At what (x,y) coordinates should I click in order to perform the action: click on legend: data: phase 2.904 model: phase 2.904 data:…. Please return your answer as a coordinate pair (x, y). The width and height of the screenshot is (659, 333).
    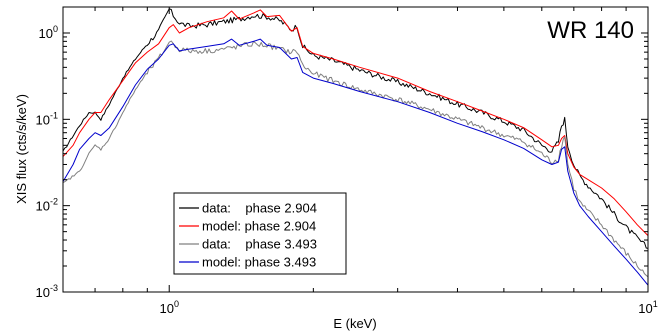
    Looking at the image, I should click on (260, 233).